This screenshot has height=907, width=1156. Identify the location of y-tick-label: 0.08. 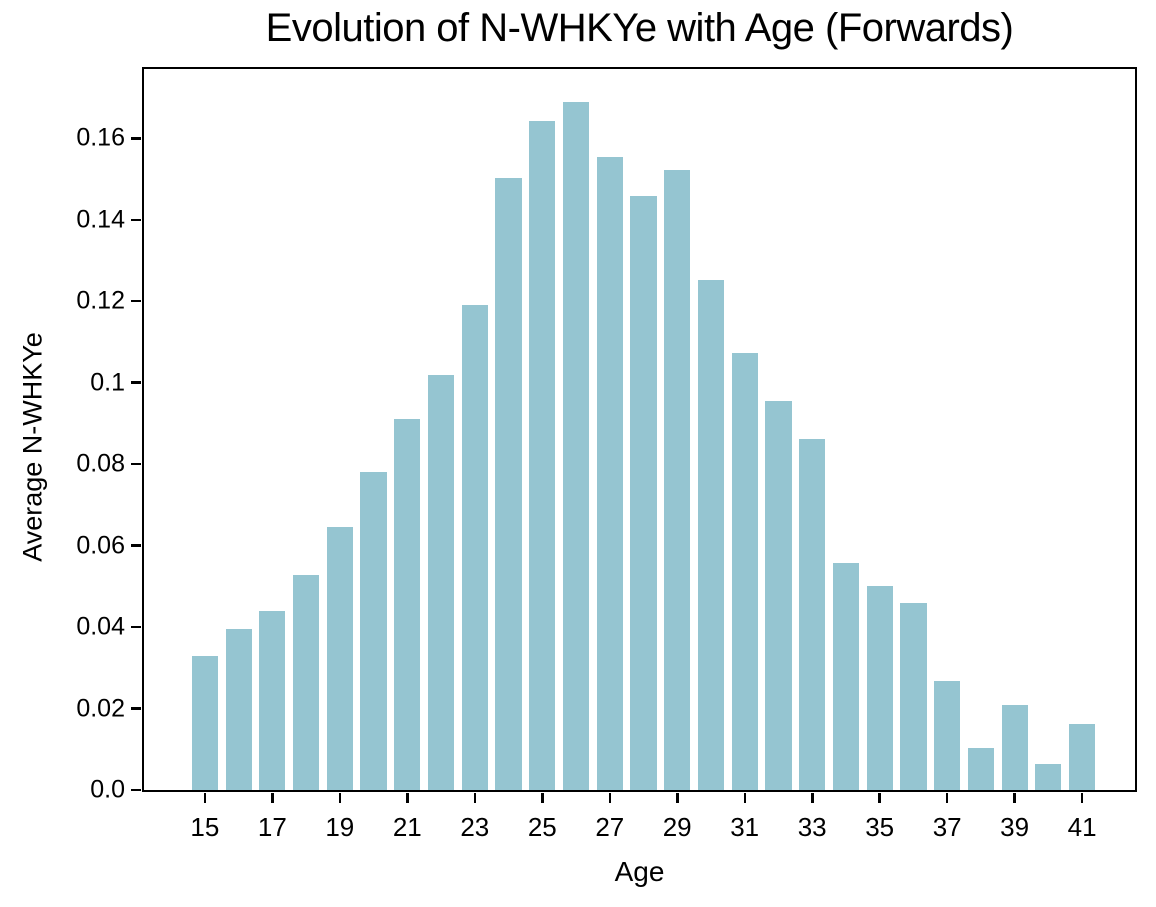
(100, 463).